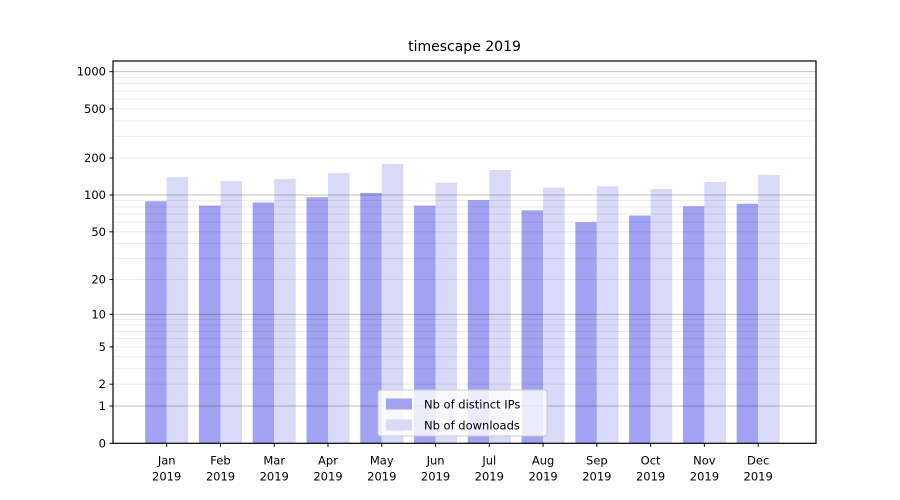 Image resolution: width=900 pixels, height=500 pixels. Describe the element at coordinates (586, 333) in the screenshot. I see `bar-sep-distinct-ips` at that location.